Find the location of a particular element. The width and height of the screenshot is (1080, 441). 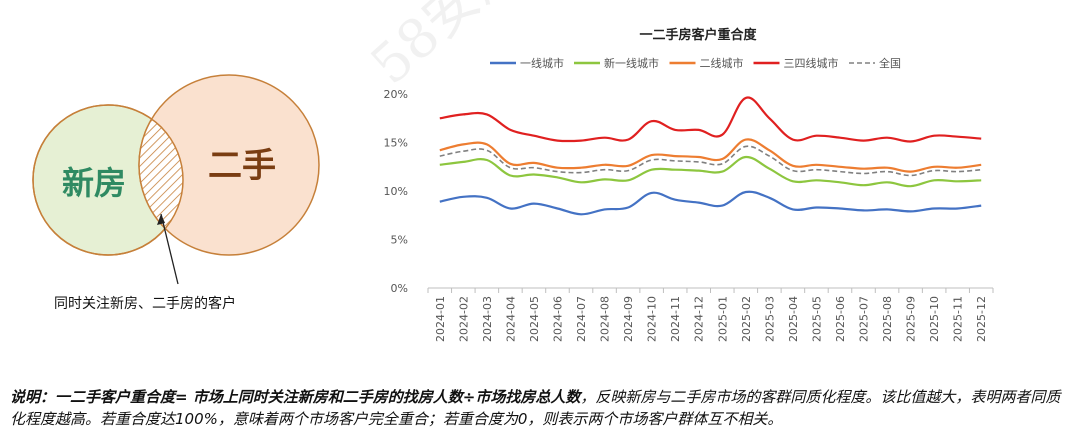

y-tick-label: 20% is located at coordinates (396, 94).